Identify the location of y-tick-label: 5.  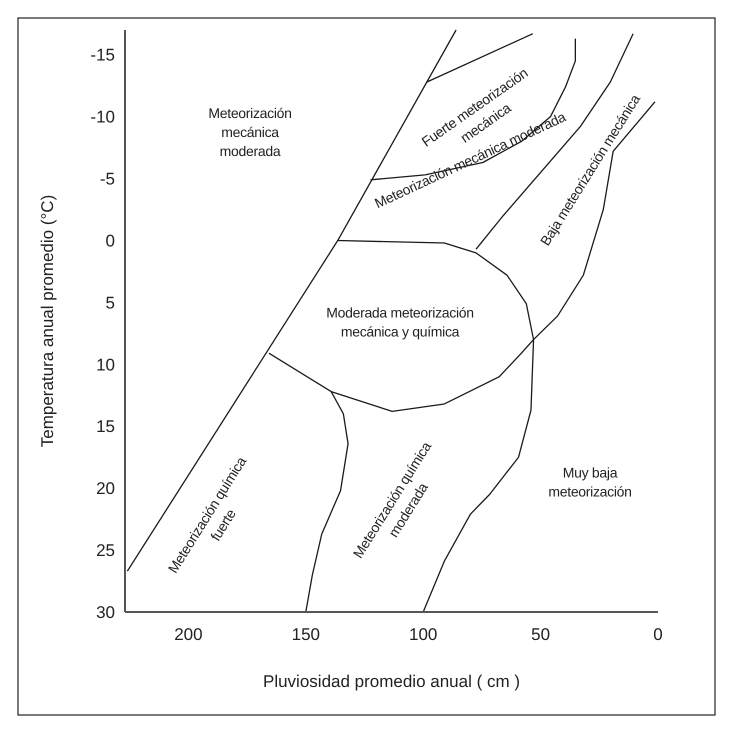
(110, 302).